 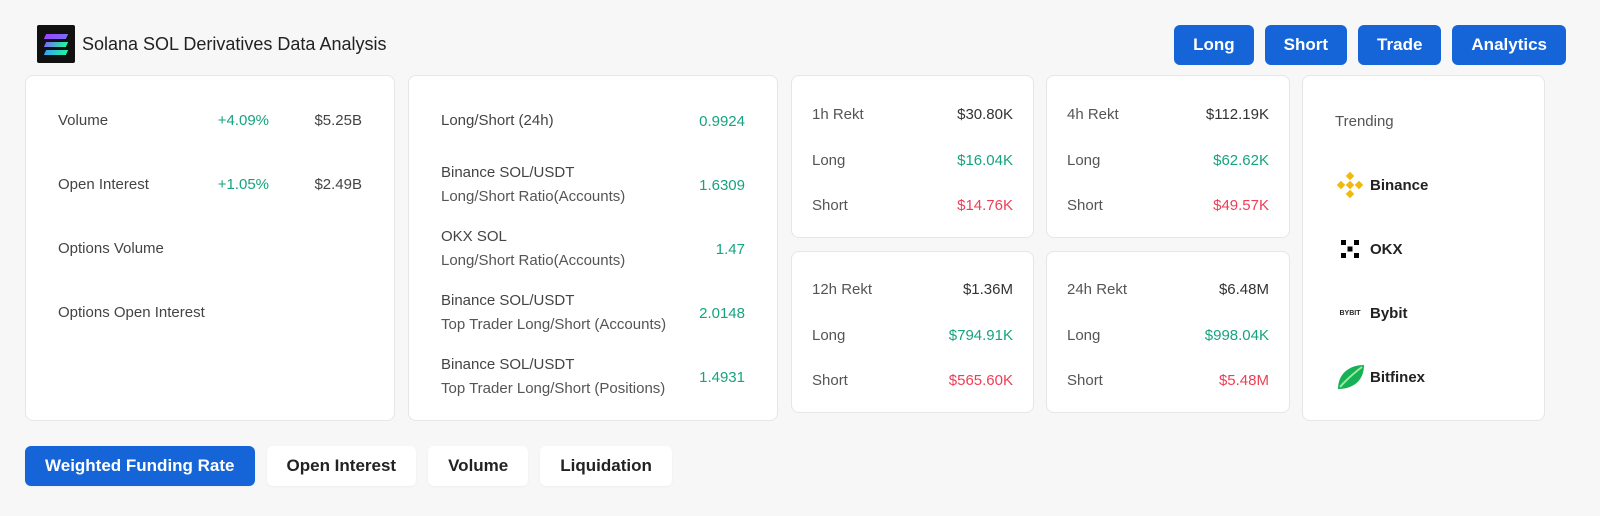 I want to click on rekt-short-value: $565.60K, so click(x=980, y=380).